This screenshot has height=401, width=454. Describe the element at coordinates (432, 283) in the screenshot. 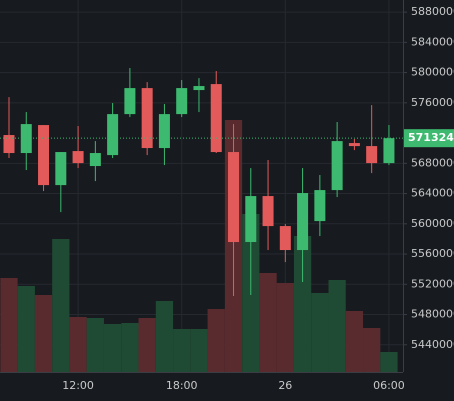

I see `y-tick-label: 5520000` at that location.